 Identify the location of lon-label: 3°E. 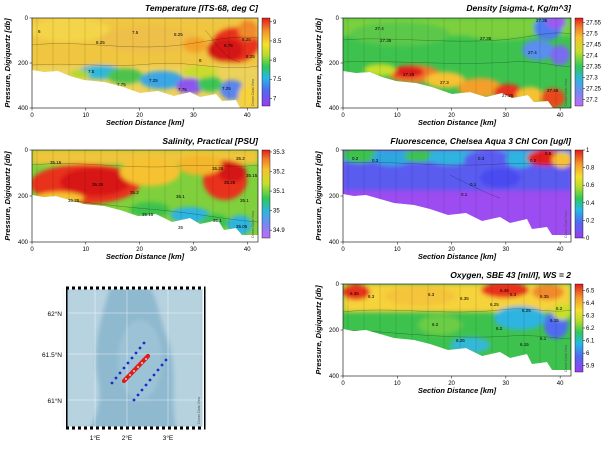
(168, 438).